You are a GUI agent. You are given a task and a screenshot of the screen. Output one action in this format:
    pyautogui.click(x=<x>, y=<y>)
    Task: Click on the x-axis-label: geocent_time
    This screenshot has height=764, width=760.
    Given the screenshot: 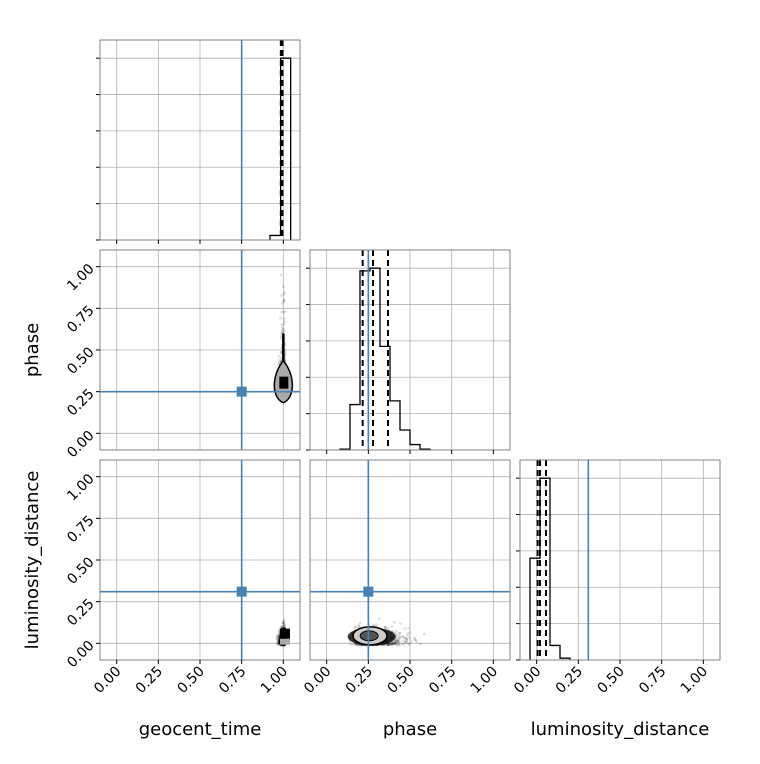 What is the action you would take?
    pyautogui.click(x=200, y=729)
    